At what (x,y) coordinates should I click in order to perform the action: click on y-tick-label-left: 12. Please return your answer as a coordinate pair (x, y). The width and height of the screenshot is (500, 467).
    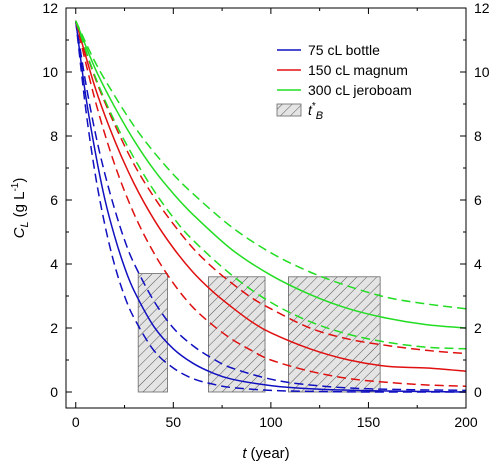
    Looking at the image, I should click on (50, 8).